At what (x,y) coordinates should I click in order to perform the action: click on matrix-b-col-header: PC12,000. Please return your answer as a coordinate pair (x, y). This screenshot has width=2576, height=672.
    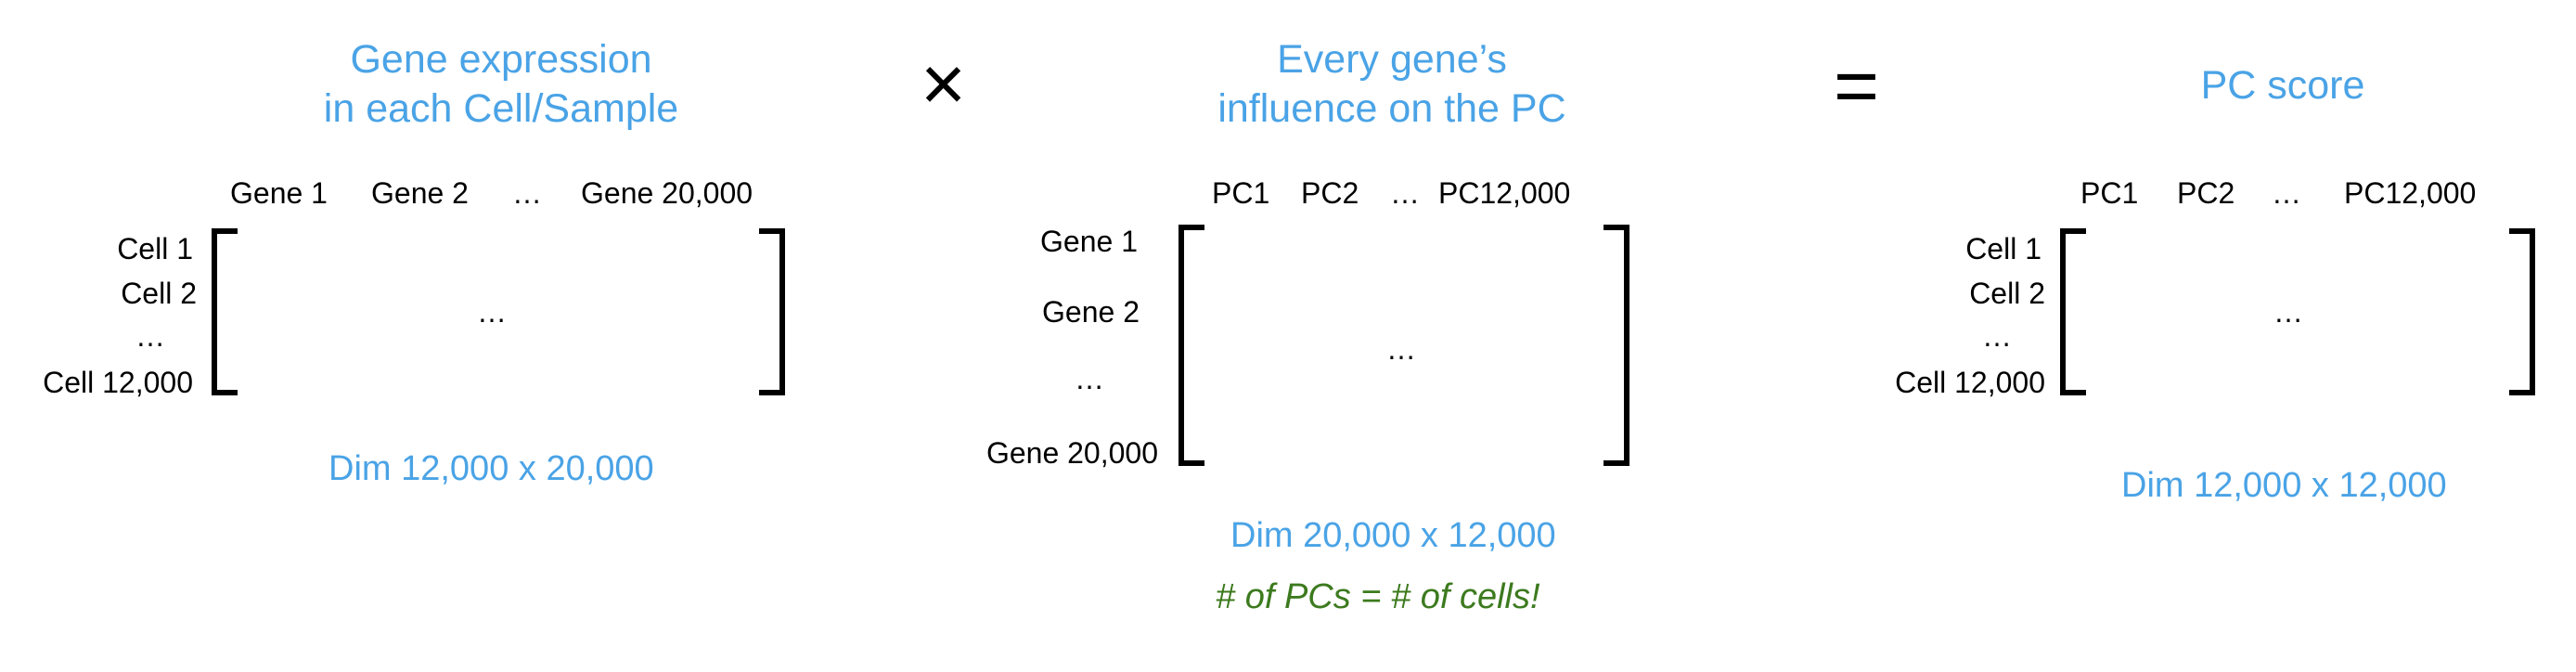
    Looking at the image, I should click on (1504, 193).